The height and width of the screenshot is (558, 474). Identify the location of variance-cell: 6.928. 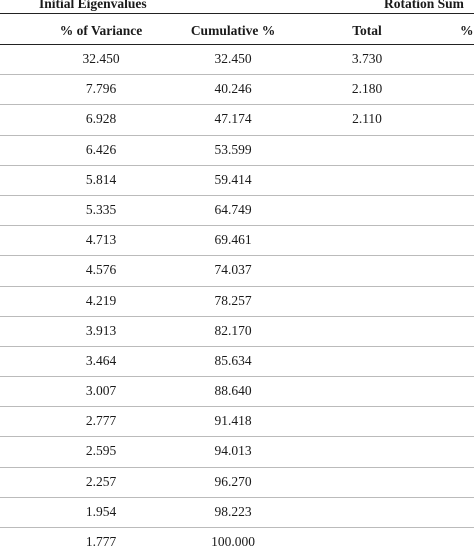
(101, 119).